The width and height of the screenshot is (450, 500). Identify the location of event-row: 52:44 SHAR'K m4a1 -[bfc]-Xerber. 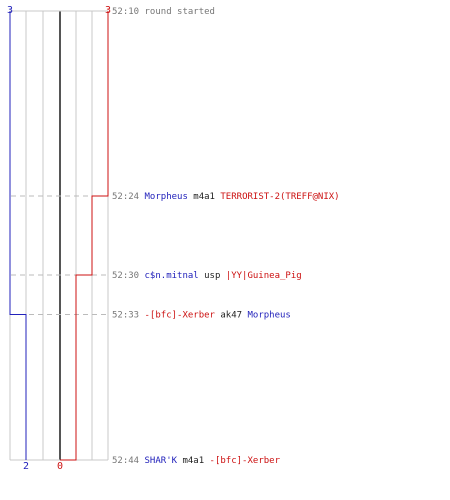
(196, 461).